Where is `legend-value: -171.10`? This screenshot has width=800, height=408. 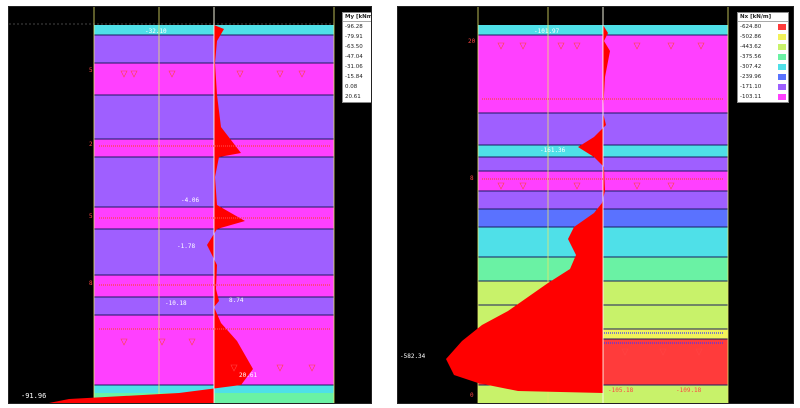
legend-value: -171.10 is located at coordinates (751, 87).